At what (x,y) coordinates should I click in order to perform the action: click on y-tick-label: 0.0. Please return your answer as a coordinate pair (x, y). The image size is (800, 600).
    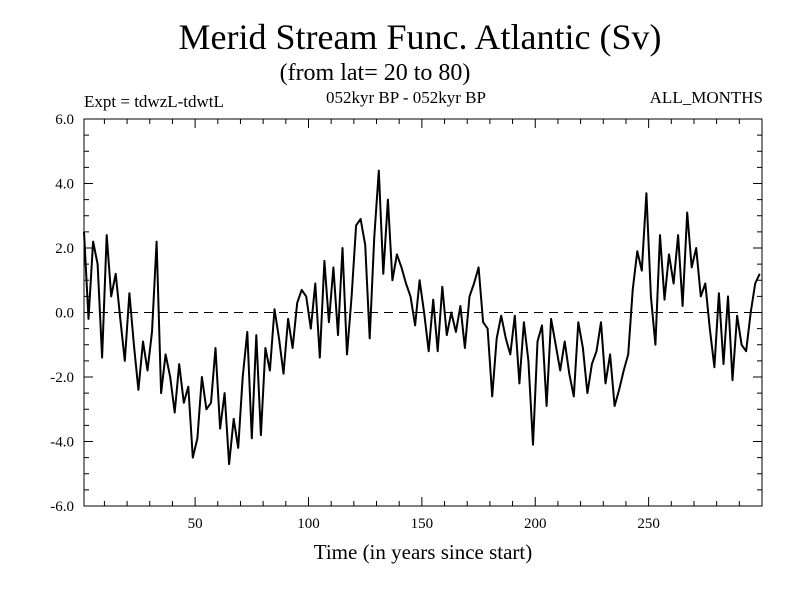
    Looking at the image, I should click on (64, 314).